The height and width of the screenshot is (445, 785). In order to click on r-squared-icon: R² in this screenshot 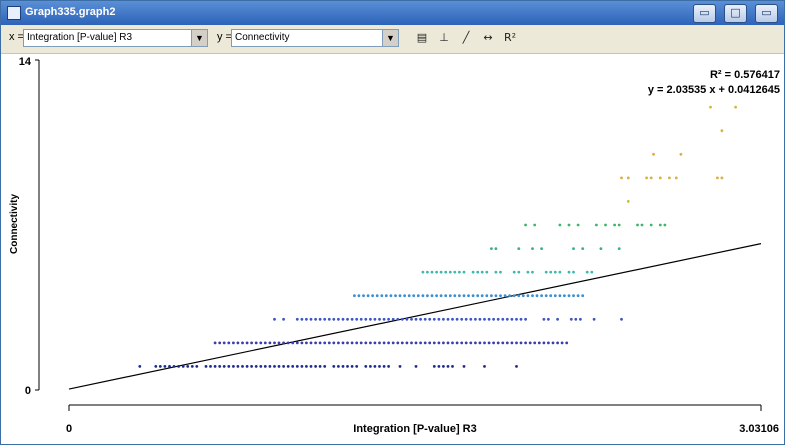, I will do `click(510, 37)`.